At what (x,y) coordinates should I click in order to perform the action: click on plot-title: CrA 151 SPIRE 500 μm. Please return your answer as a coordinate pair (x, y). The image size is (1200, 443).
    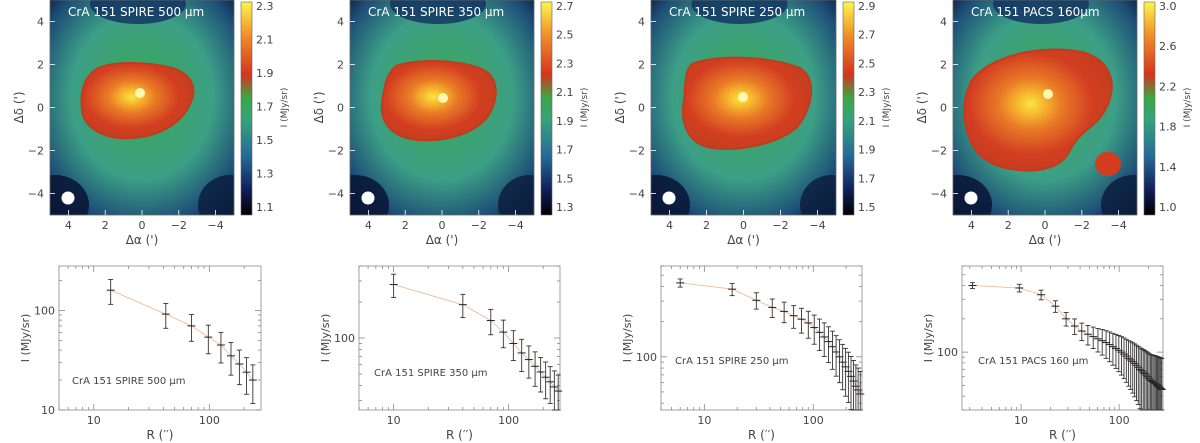
    Looking at the image, I should click on (129, 381).